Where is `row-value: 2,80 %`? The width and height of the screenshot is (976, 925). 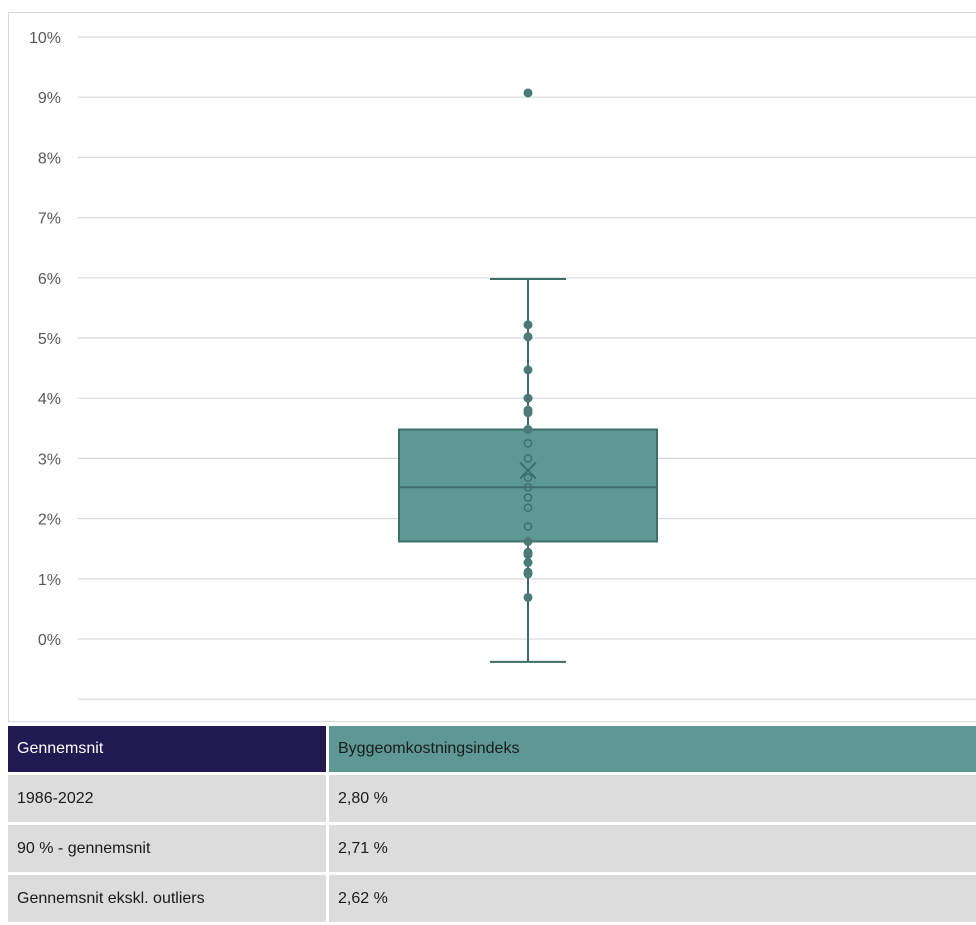 row-value: 2,80 % is located at coordinates (652, 800).